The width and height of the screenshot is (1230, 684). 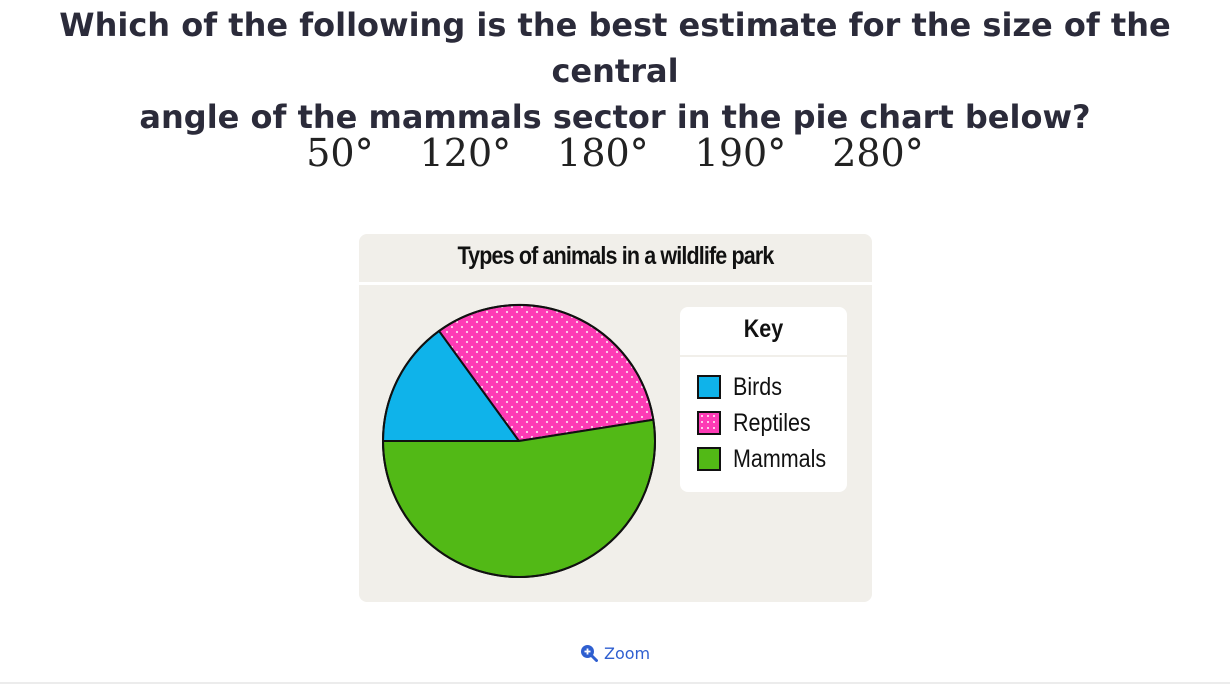 I want to click on chart-title-bar, so click(x=615, y=259).